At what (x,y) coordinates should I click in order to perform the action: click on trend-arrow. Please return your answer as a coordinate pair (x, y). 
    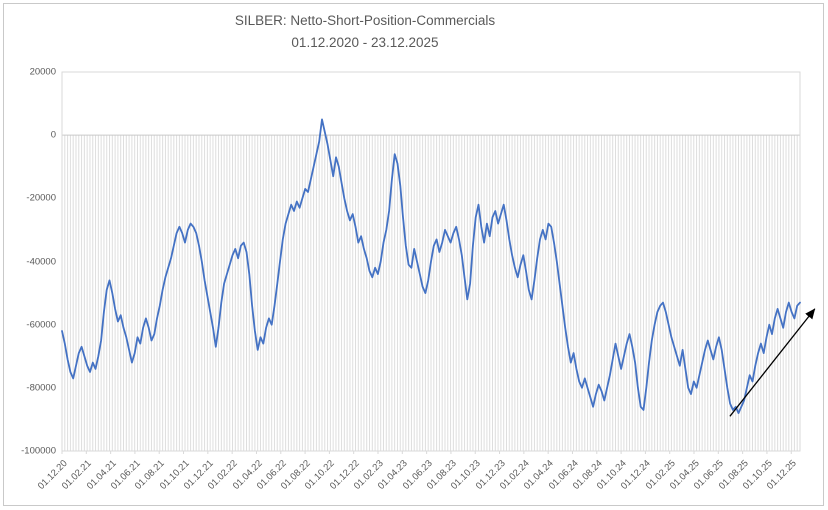
    Looking at the image, I should click on (772, 362).